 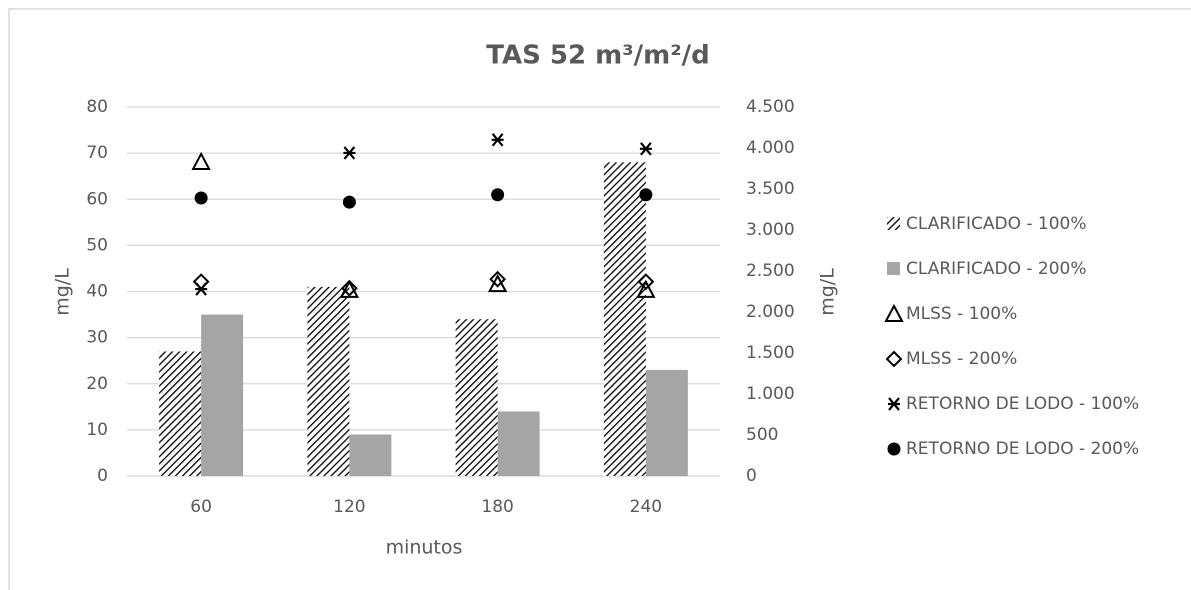 I want to click on legend-label: CLARIFICADO - 200%, so click(x=996, y=269).